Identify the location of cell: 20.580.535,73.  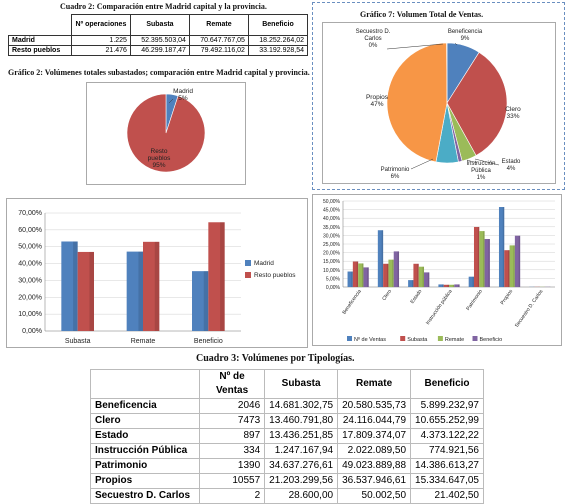
(374, 406).